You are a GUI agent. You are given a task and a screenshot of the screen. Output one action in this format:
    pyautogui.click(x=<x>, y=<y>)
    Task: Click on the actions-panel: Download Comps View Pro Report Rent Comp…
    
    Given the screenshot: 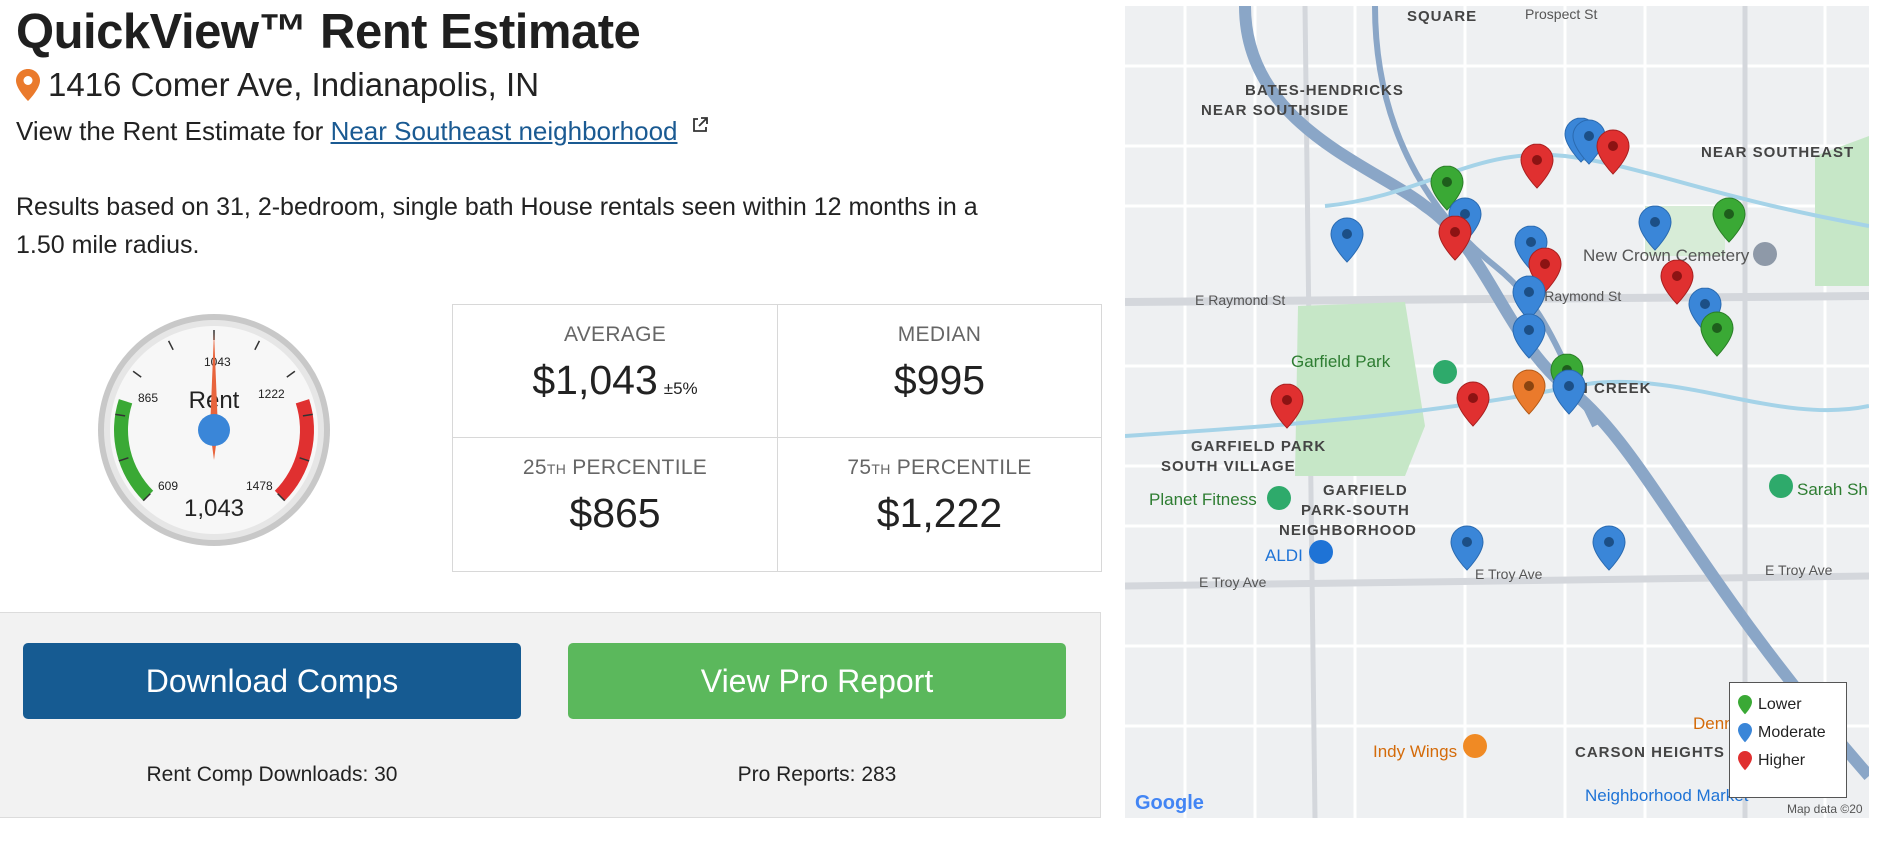 What is the action you would take?
    pyautogui.click(x=550, y=715)
    